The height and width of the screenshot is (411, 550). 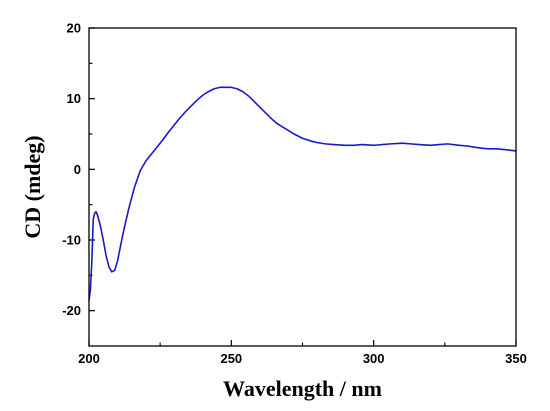 I want to click on y-tick-label--10: -10, so click(x=71, y=240).